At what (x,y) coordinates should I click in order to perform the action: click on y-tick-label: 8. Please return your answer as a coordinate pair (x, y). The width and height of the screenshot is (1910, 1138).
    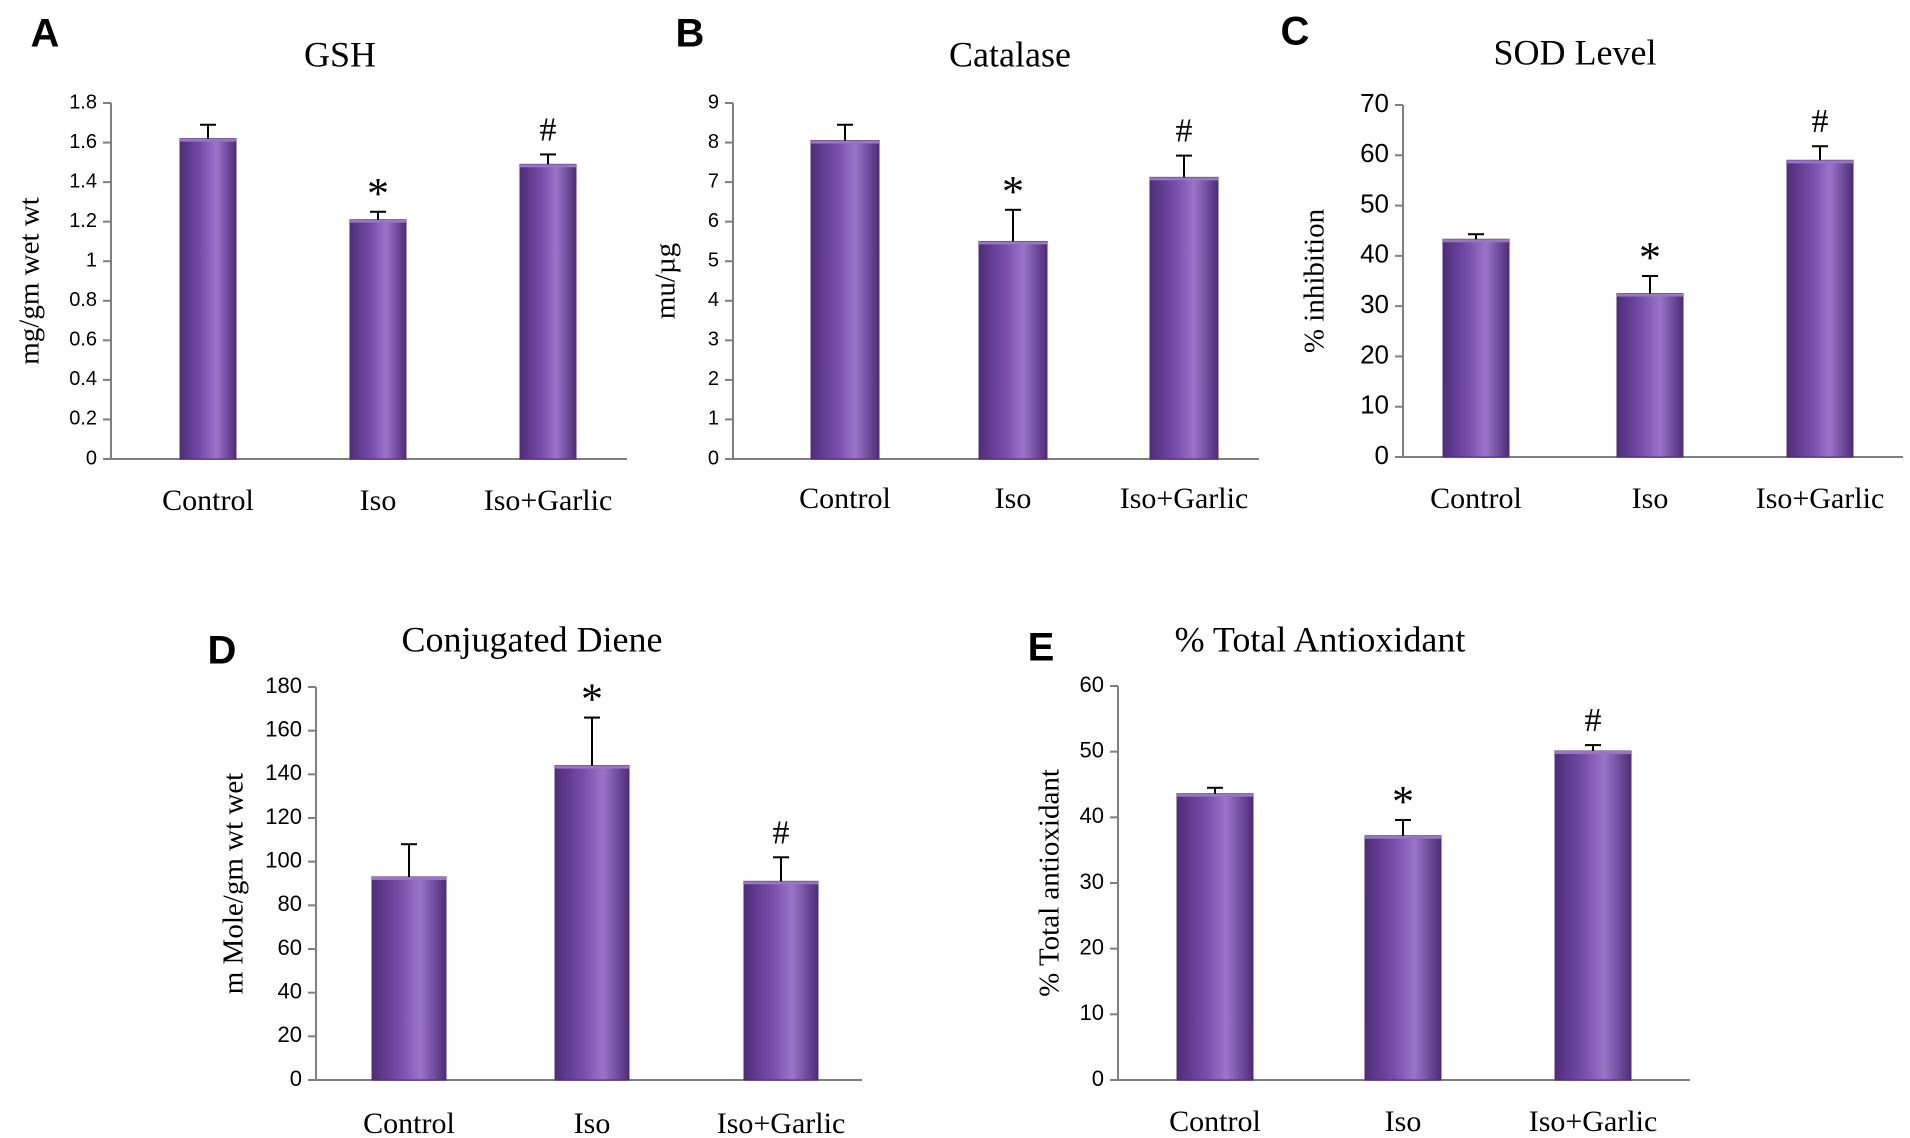
    Looking at the image, I should click on (713, 142).